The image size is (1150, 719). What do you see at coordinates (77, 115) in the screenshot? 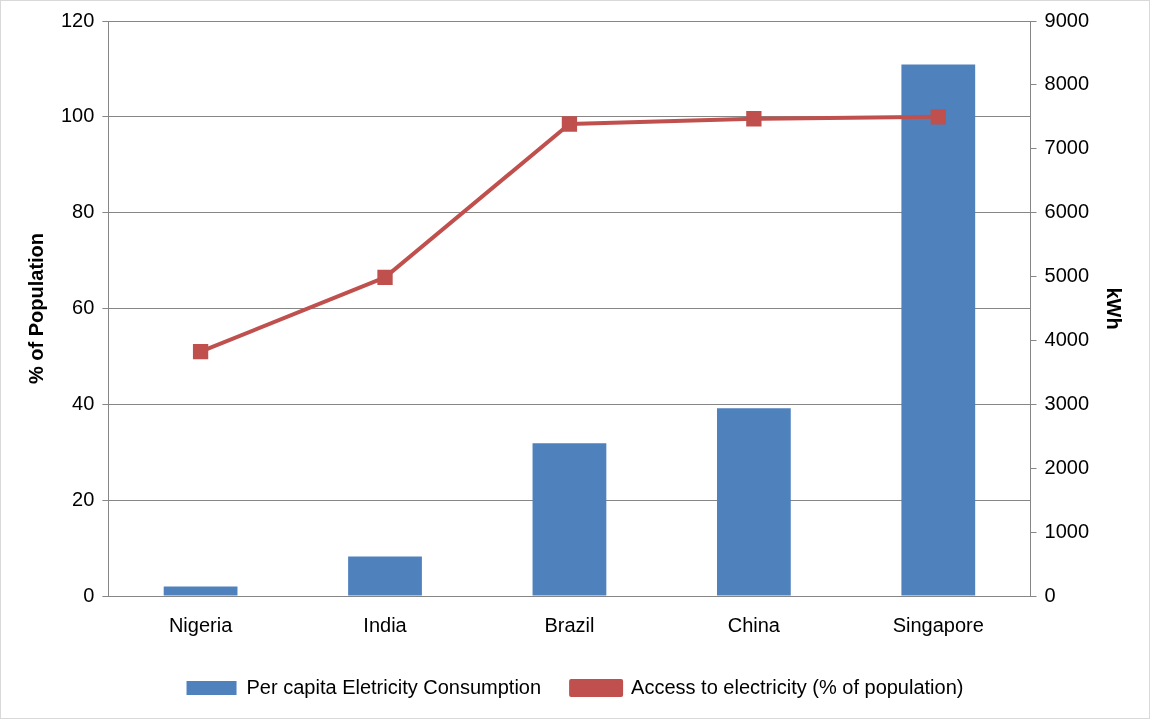
I see `y-tick-label: 100` at bounding box center [77, 115].